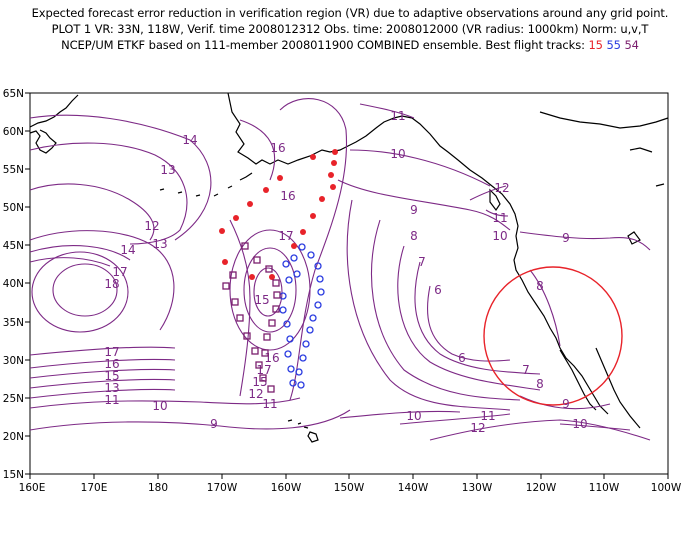 Image resolution: width=700 pixels, height=540 pixels. Describe the element at coordinates (102, 363) in the screenshot. I see `contour-16-south` at that location.